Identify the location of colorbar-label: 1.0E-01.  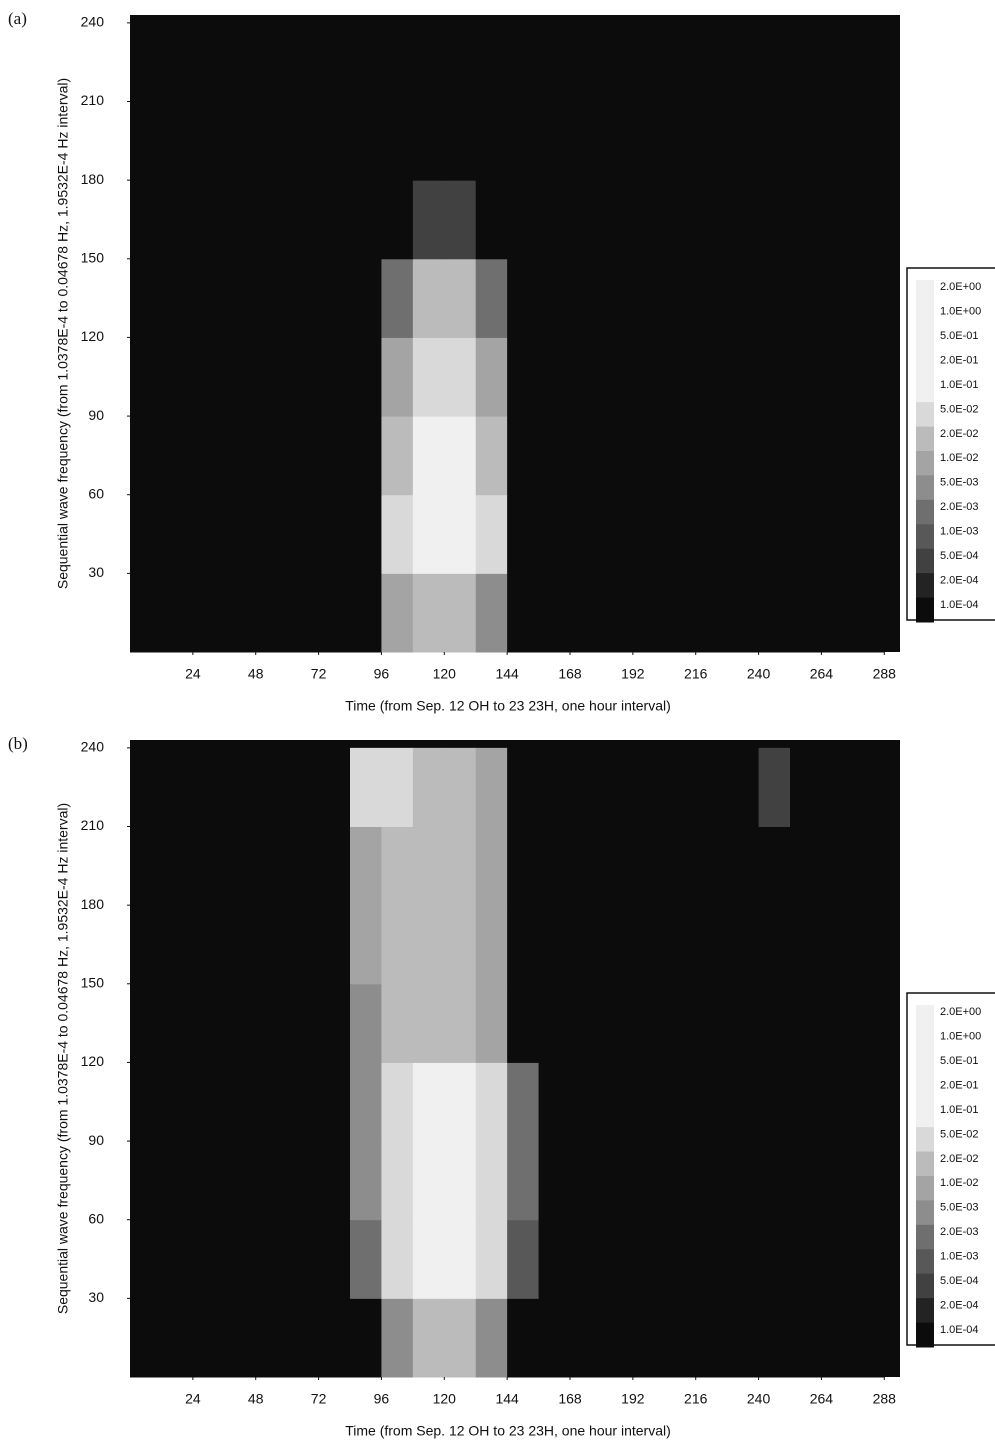
(959, 1110).